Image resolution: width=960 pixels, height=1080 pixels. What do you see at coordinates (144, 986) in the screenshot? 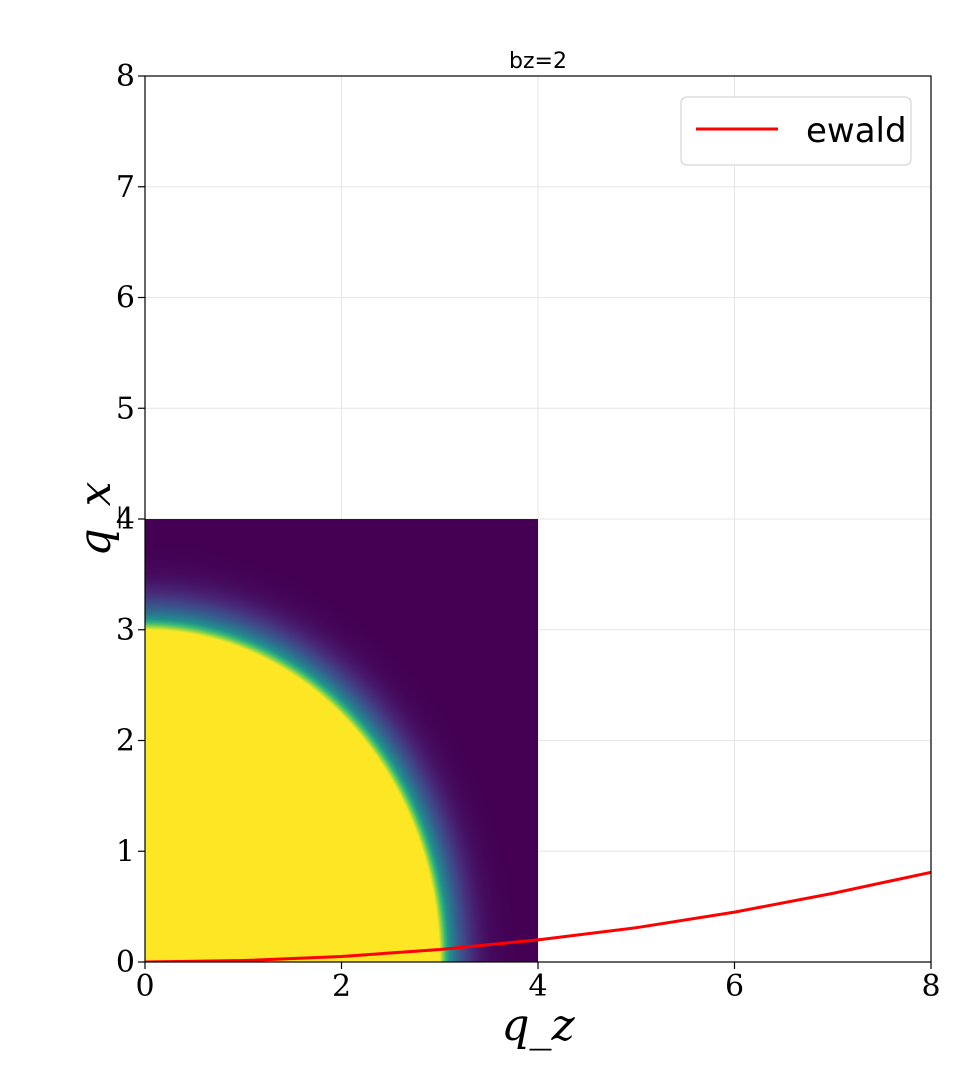
I see `x-tick-label-0: 0` at bounding box center [144, 986].